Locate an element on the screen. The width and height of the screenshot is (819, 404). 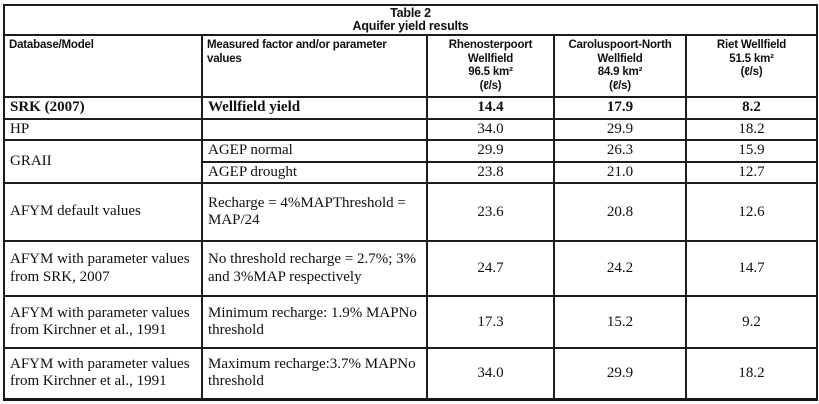
cell-rhenosterpoort-value: 29.9 is located at coordinates (490, 151).